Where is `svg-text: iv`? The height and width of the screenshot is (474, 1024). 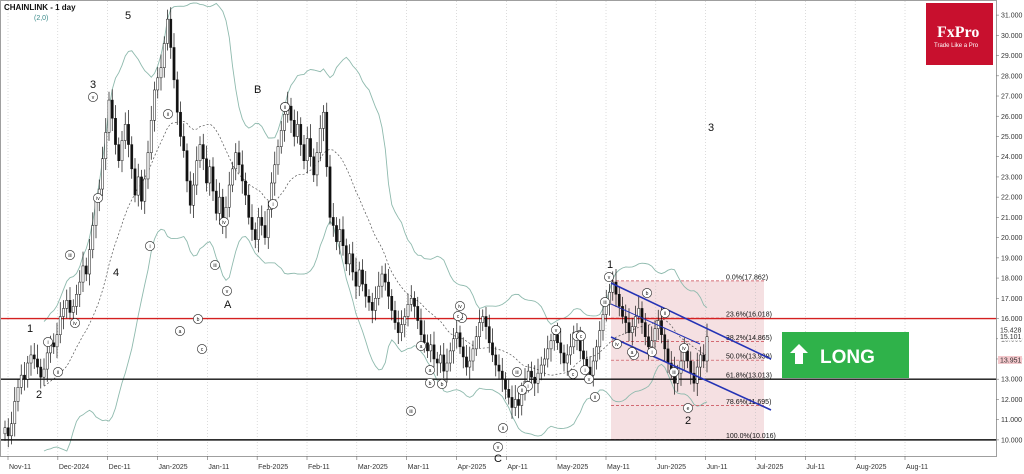 svg-text: iv is located at coordinates (98, 199).